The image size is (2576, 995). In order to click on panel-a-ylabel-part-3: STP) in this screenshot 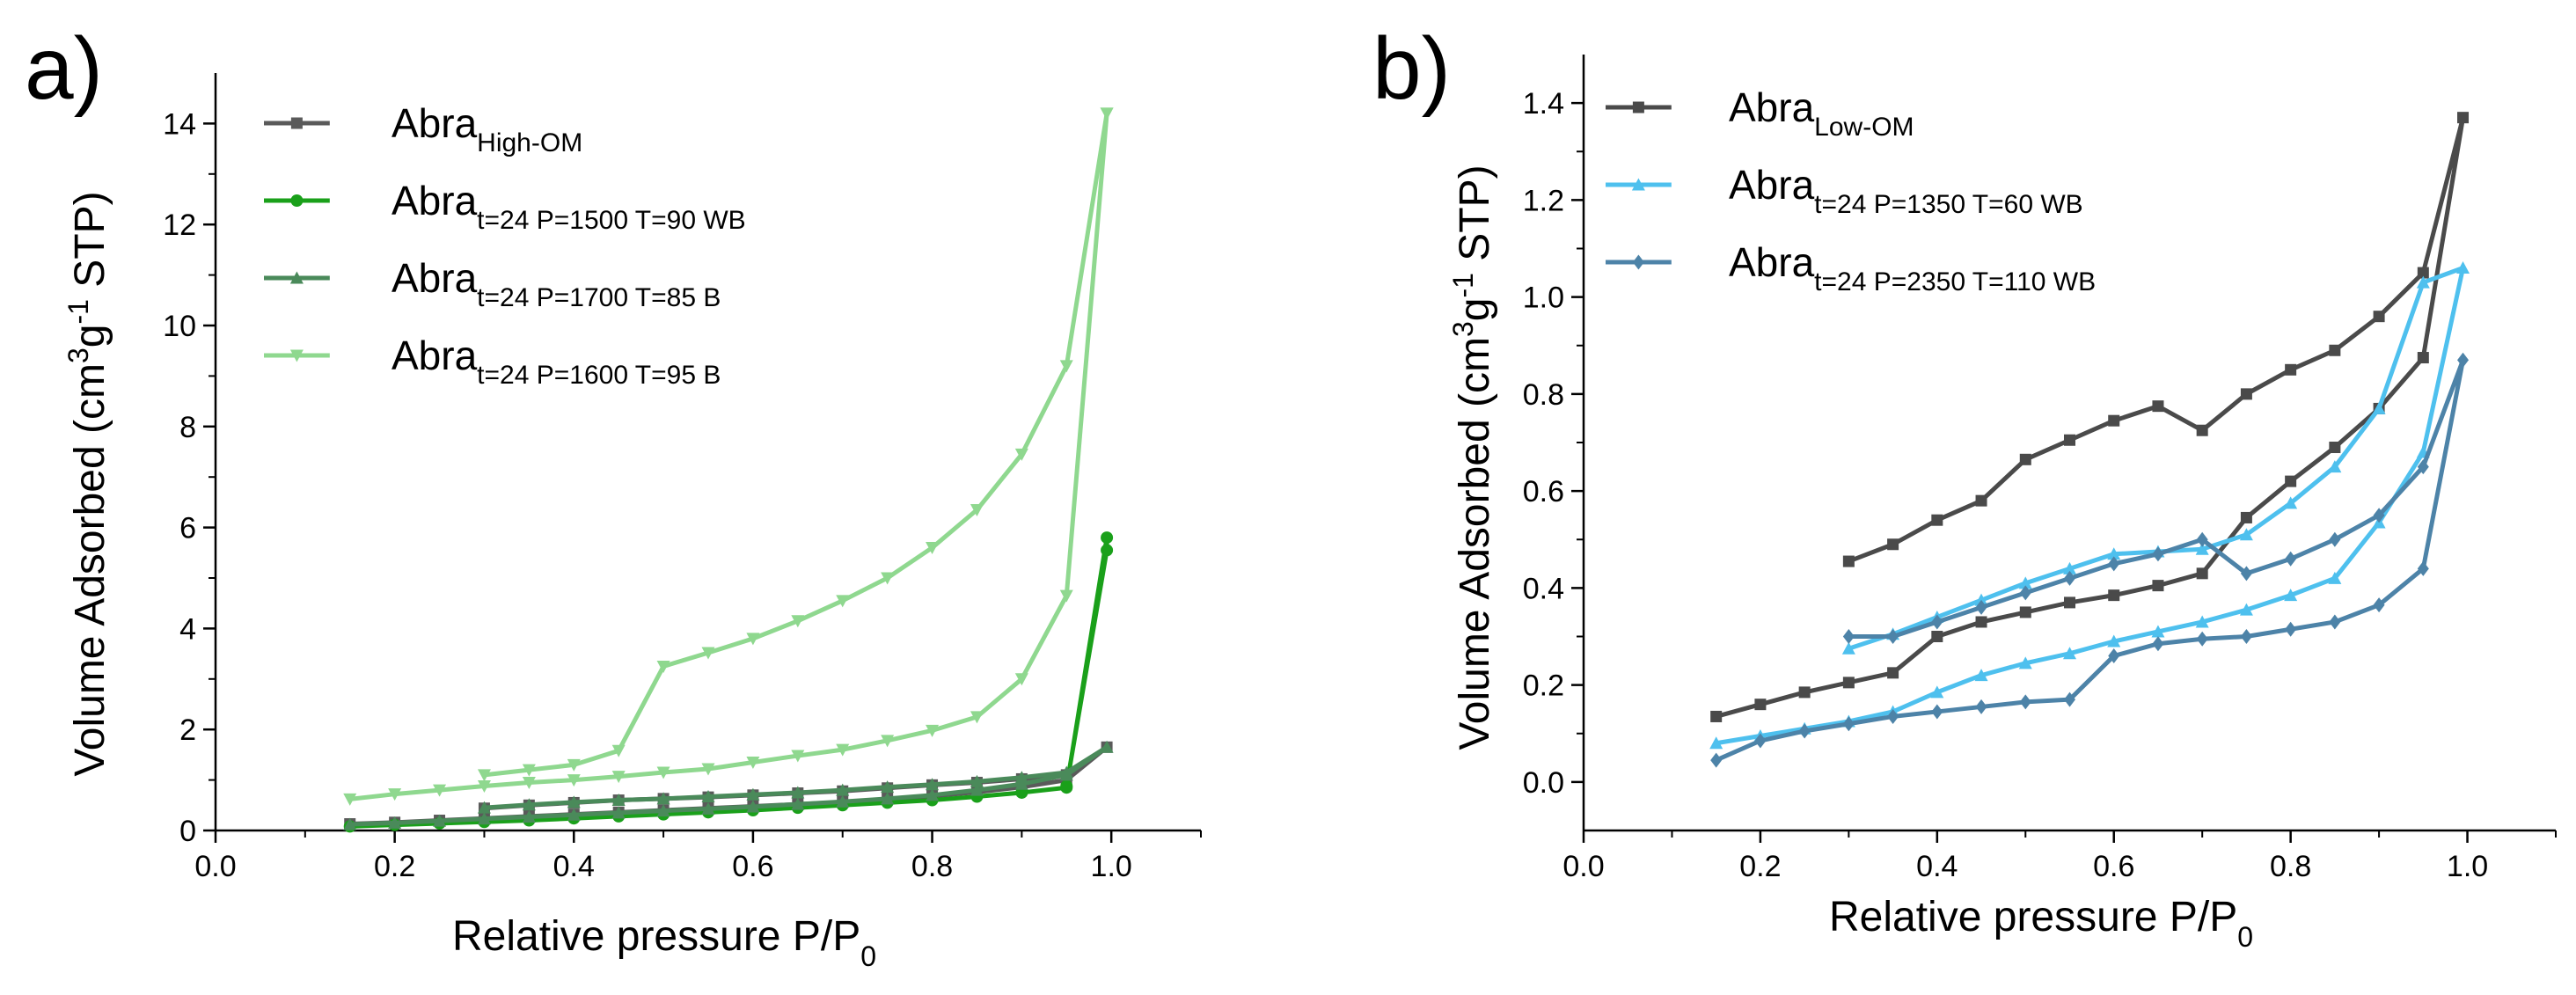, I will do `click(90, 245)`.